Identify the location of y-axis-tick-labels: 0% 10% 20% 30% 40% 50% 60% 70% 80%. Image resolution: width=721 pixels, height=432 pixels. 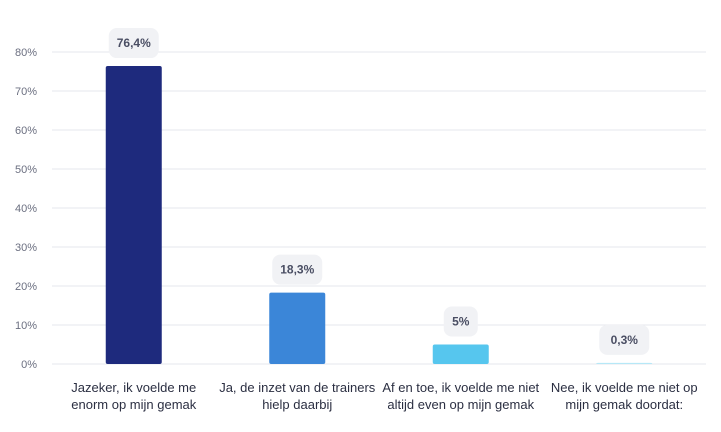
(26, 209).